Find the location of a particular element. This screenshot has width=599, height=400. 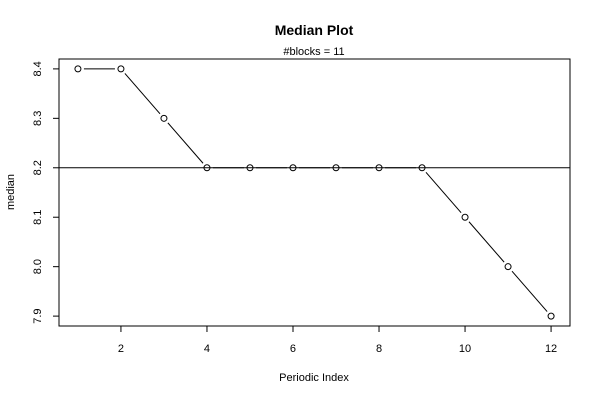

y-axis-label: median is located at coordinates (11, 192).